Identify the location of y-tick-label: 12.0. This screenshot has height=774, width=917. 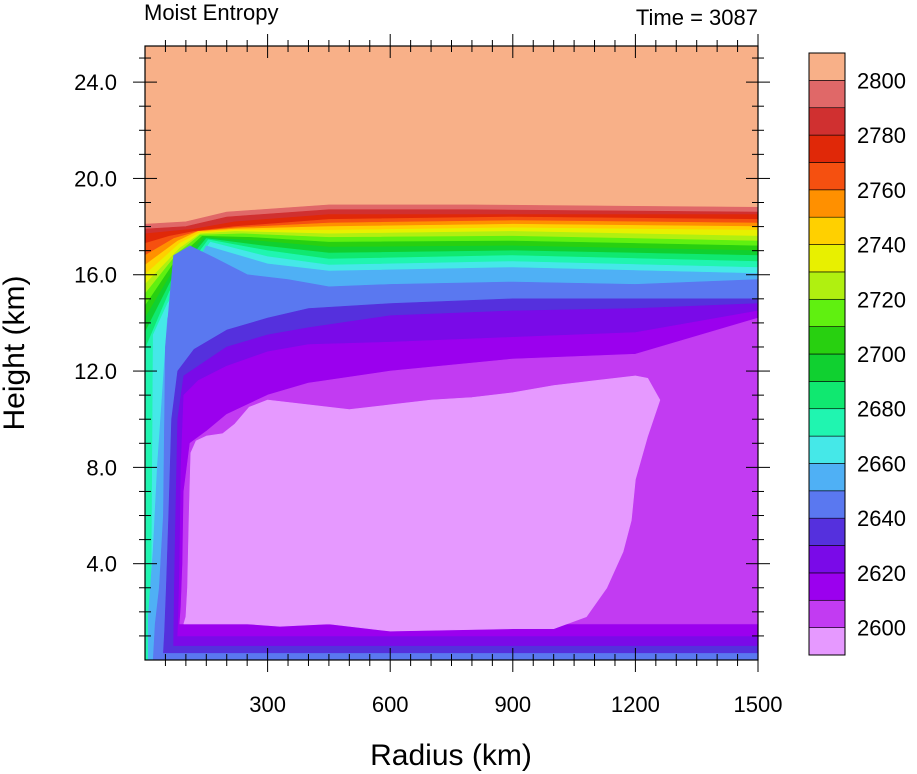
(95, 371).